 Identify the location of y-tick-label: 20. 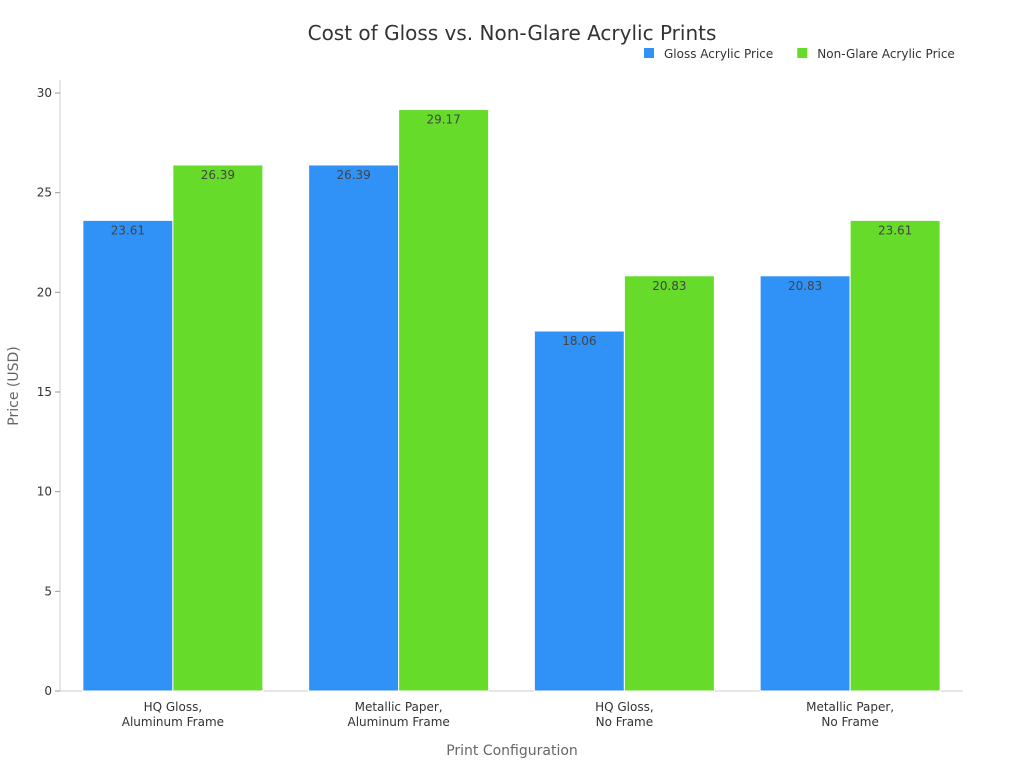
(44, 292).